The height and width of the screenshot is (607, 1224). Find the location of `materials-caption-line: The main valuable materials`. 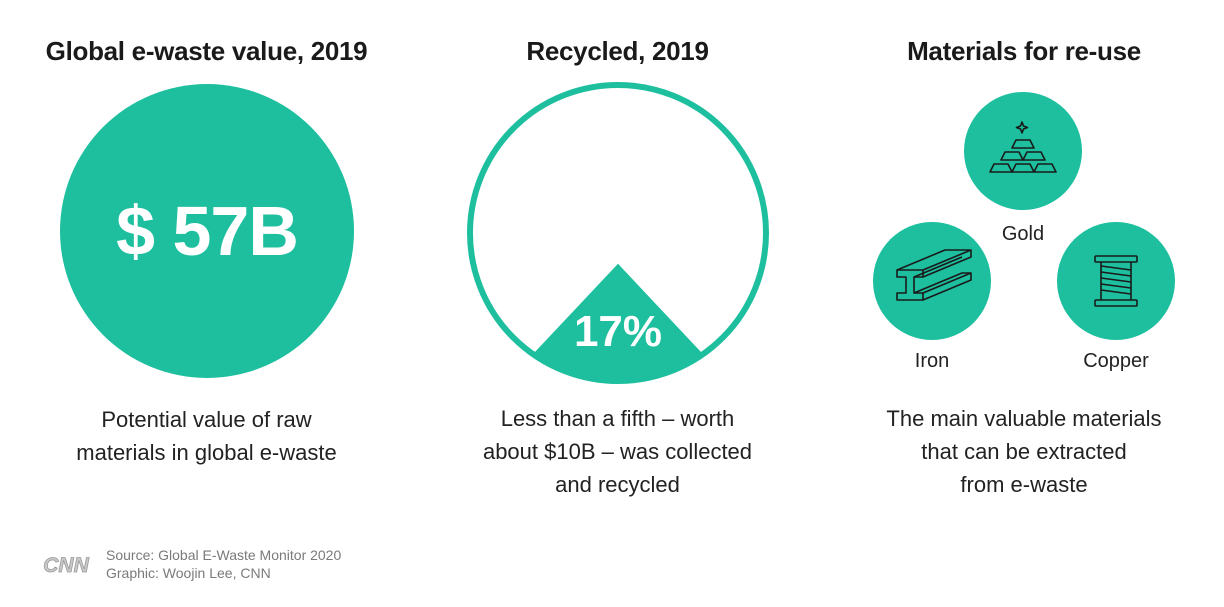

materials-caption-line: The main valuable materials is located at coordinates (1024, 418).